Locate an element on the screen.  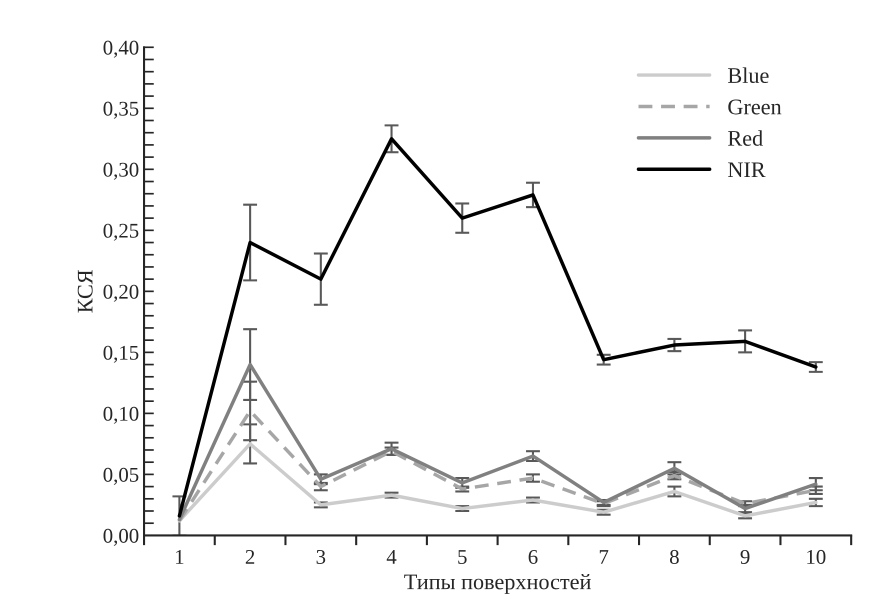
x-tick-label: 8 is located at coordinates (674, 557).